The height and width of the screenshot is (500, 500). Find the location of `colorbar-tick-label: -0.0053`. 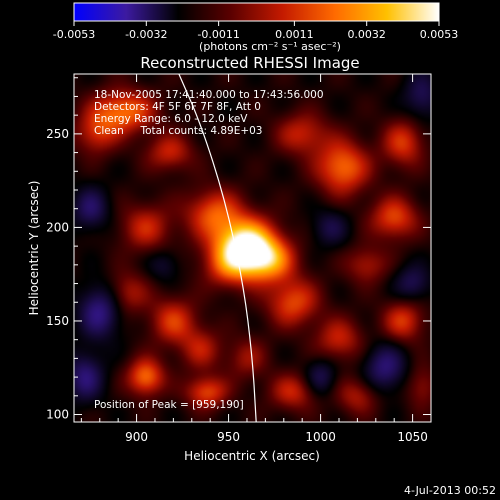

colorbar-tick-label: -0.0053 is located at coordinates (74, 34).